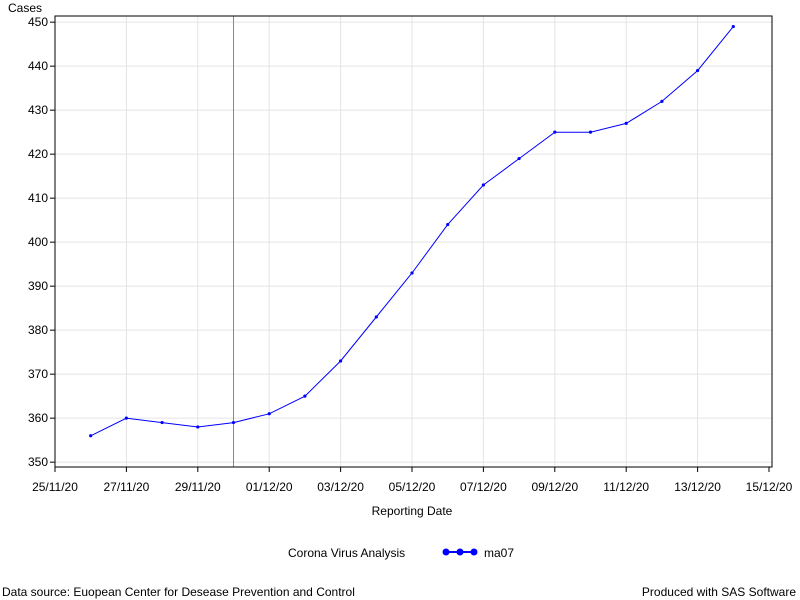 The image size is (800, 600). Describe the element at coordinates (38, 110) in the screenshot. I see `y-tick-label: 430` at that location.